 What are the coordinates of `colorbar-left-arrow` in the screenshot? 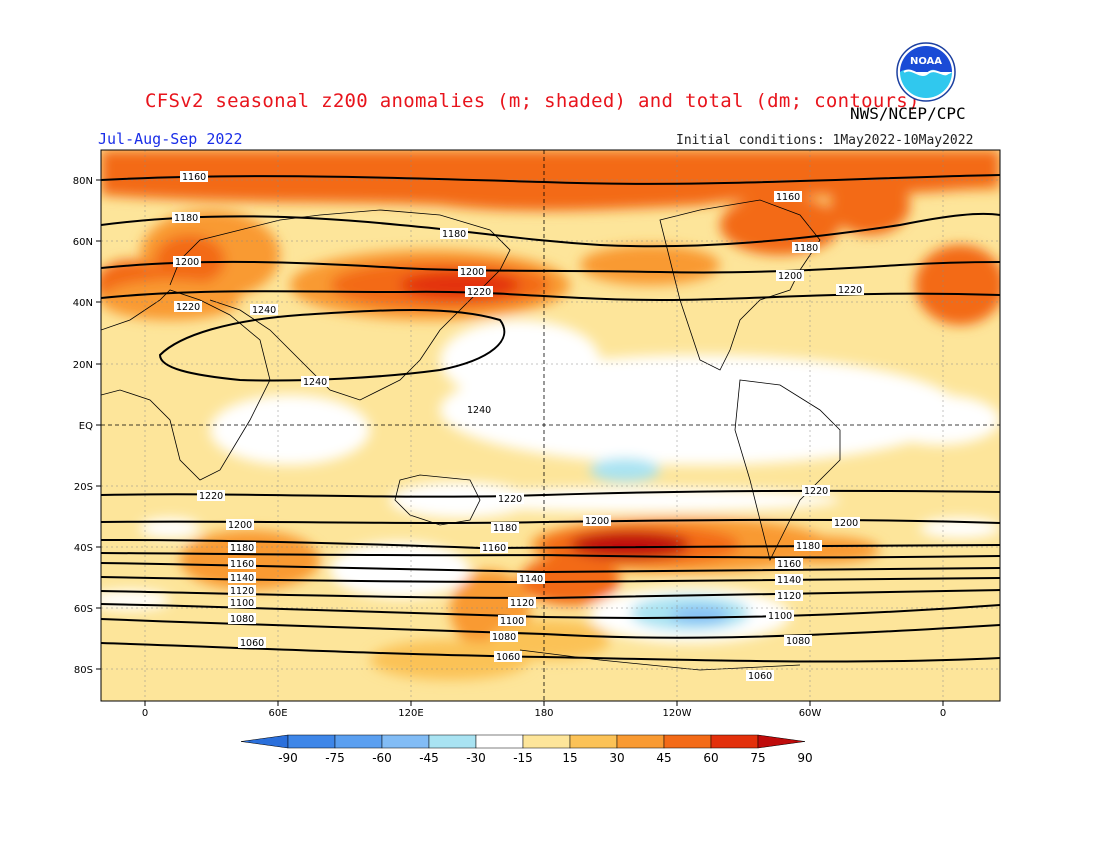 It's located at (264, 741).